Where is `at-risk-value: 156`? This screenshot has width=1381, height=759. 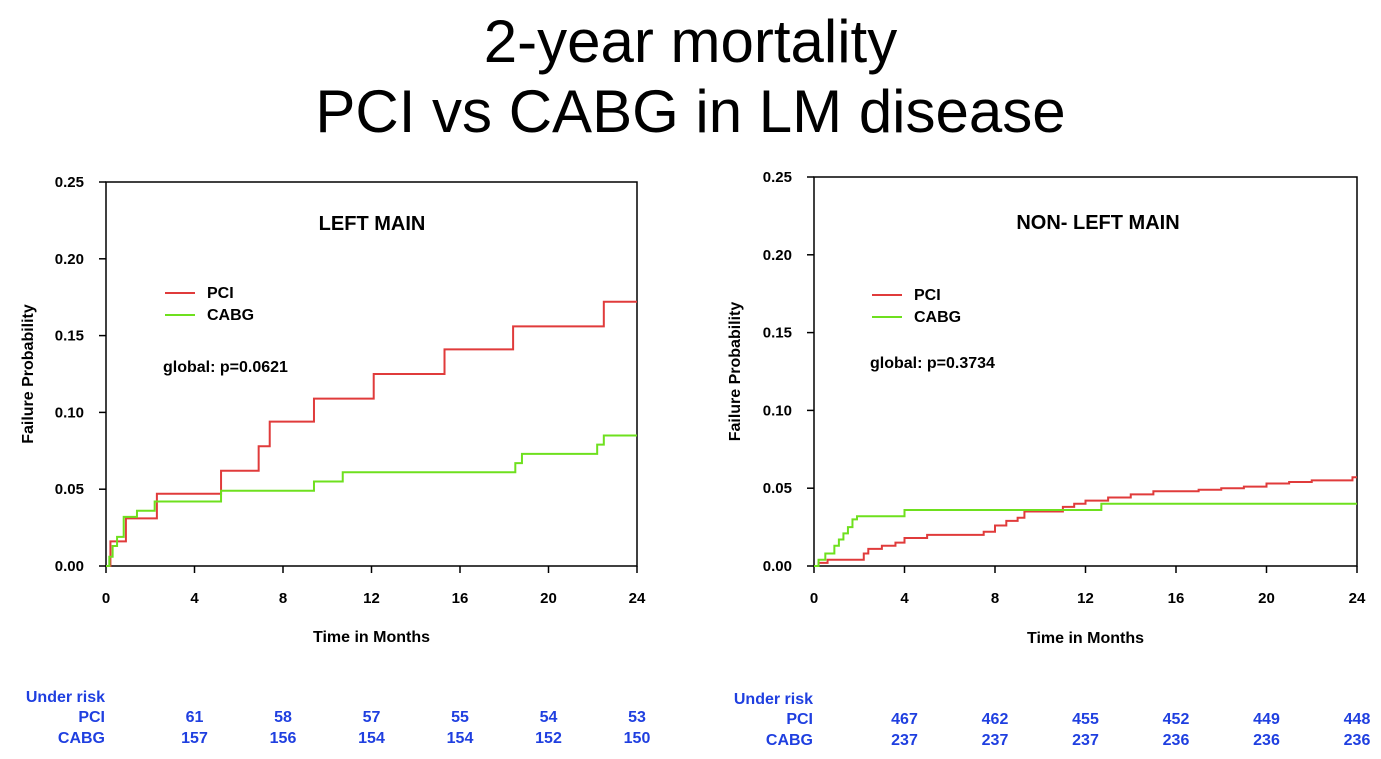 at-risk-value: 156 is located at coordinates (283, 738).